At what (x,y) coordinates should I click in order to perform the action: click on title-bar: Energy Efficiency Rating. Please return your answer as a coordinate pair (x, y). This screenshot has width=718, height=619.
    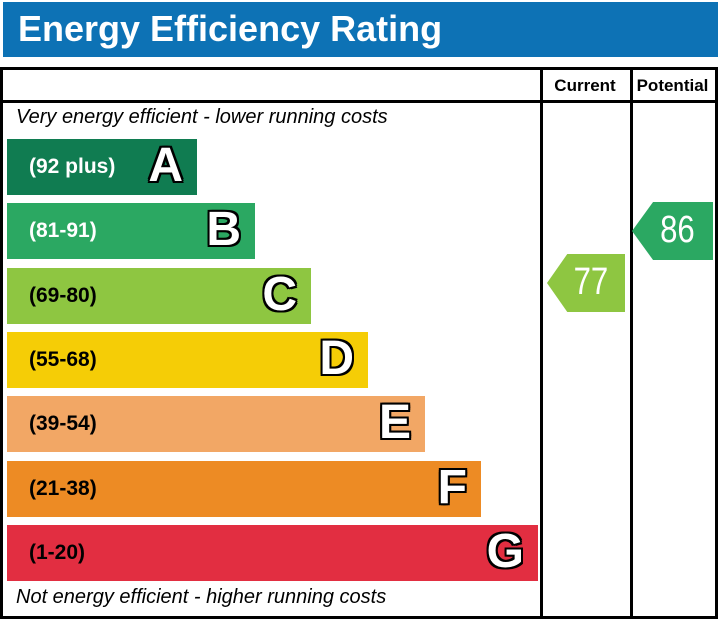
    Looking at the image, I should click on (360, 29).